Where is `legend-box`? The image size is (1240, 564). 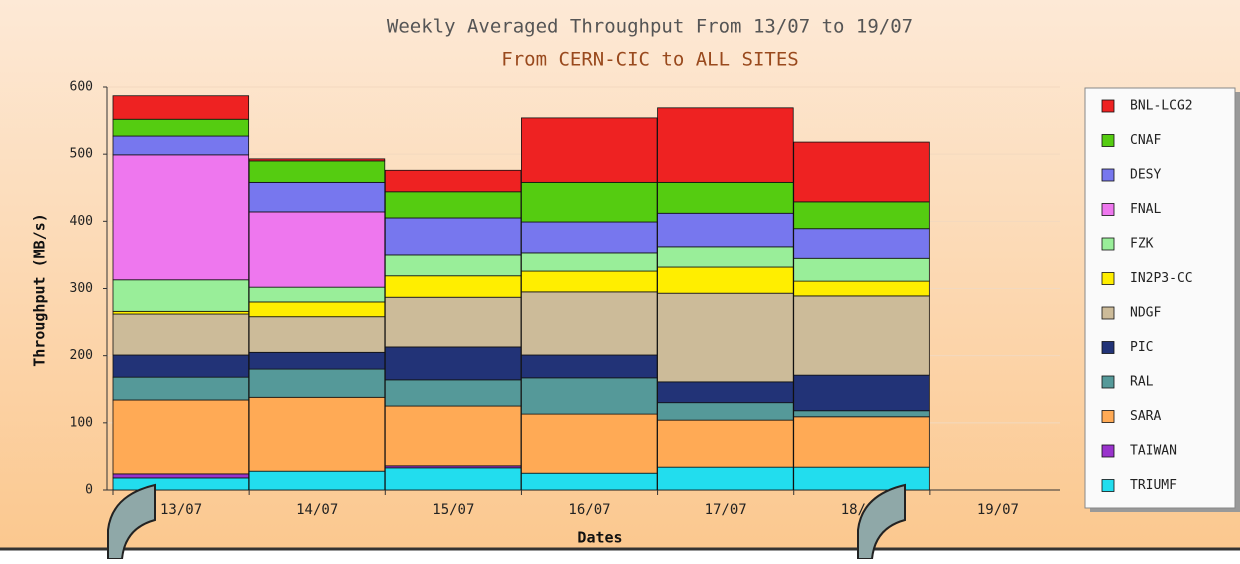 legend-box is located at coordinates (1160, 298).